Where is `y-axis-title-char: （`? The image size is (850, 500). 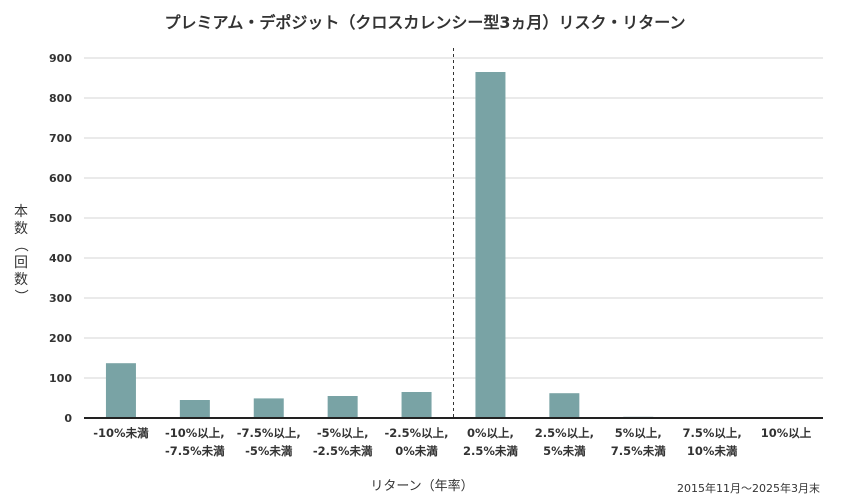
y-axis-title-char: （ is located at coordinates (20, 245).